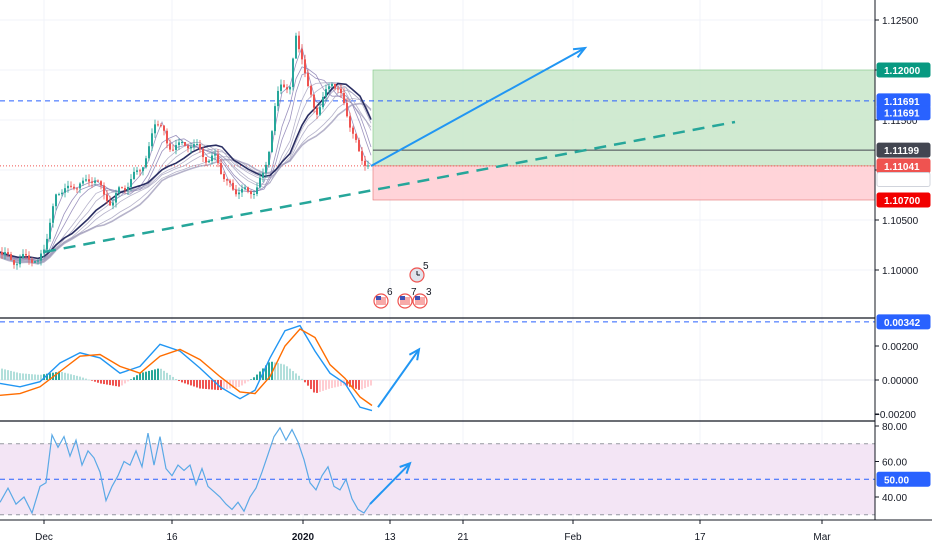 The width and height of the screenshot is (932, 550). Describe the element at coordinates (478, 107) in the screenshot. I see `projection-arrow-line` at that location.